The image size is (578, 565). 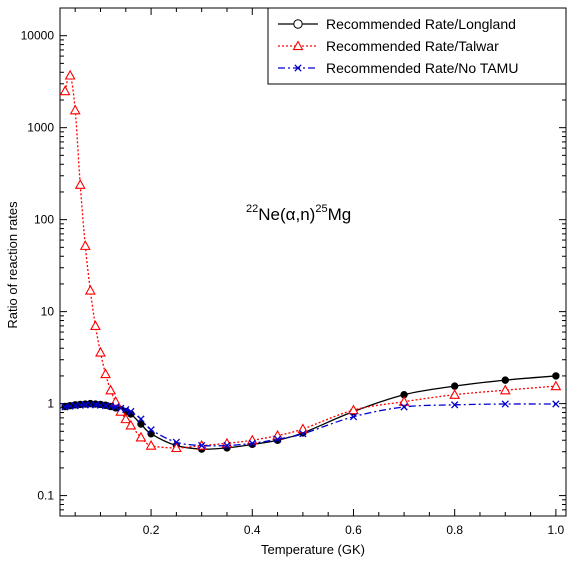 I want to click on x-axis-title: Temperature (GK), so click(x=313, y=549).